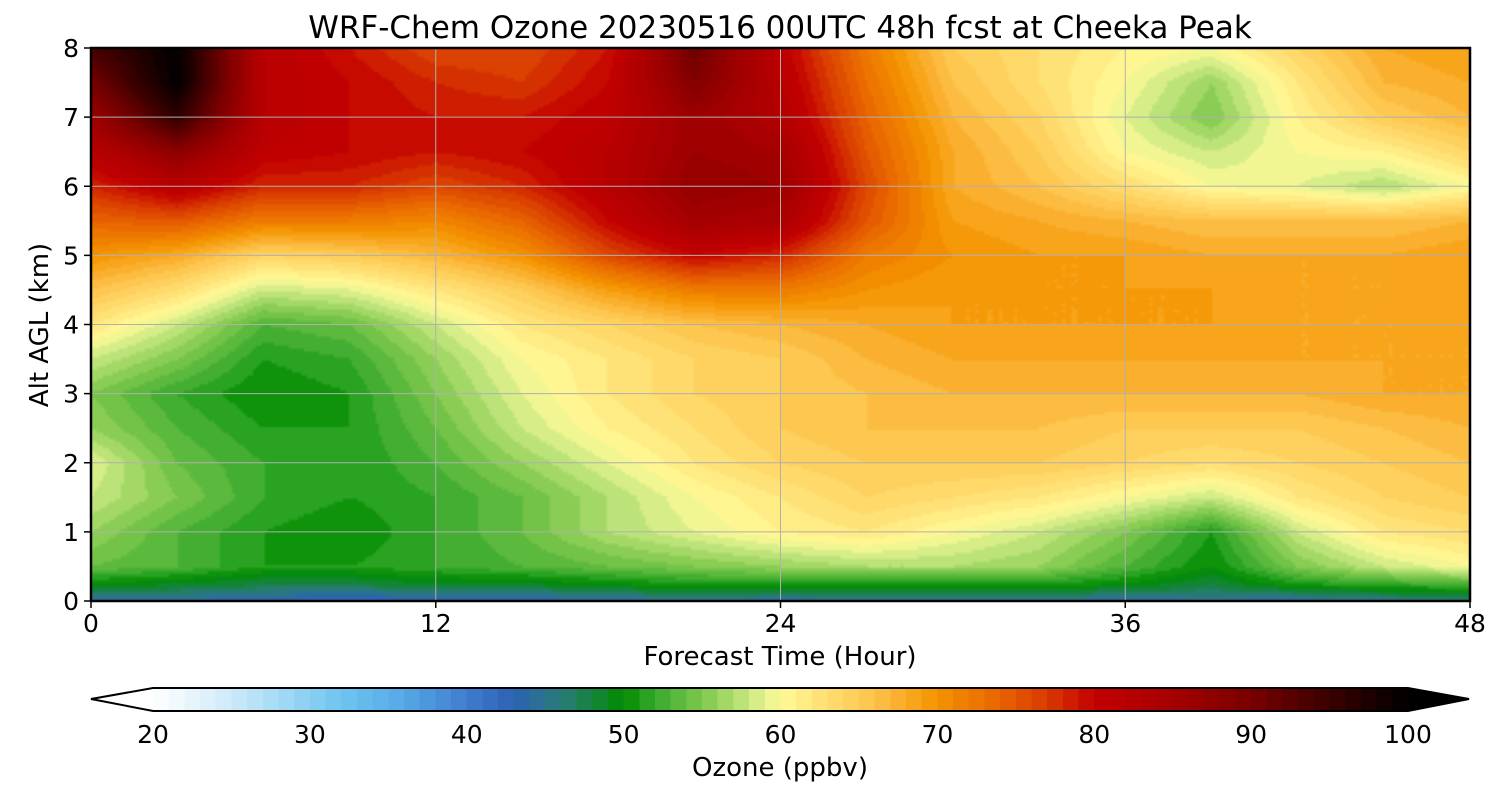 The image size is (1500, 804). What do you see at coordinates (467, 734) in the screenshot?
I see `colorbar-tick-label: 40` at bounding box center [467, 734].